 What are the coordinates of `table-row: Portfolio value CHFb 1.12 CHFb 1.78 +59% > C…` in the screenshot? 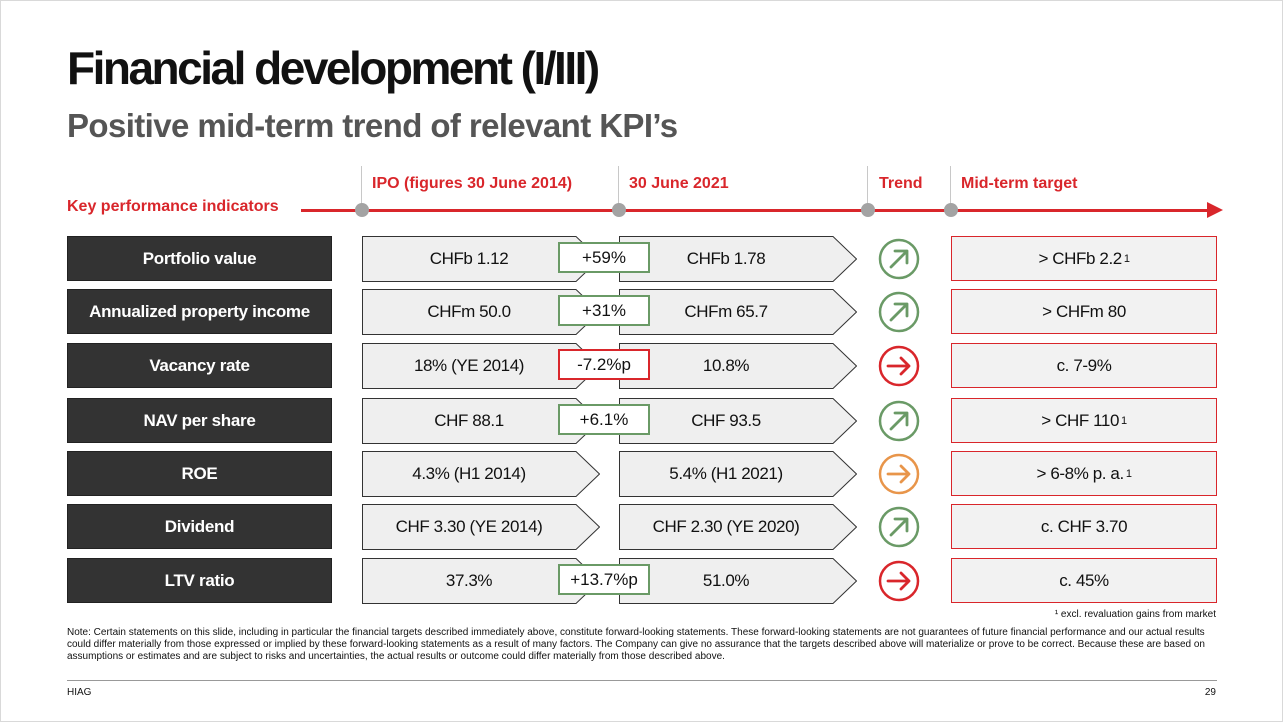 It's located at (641, 259).